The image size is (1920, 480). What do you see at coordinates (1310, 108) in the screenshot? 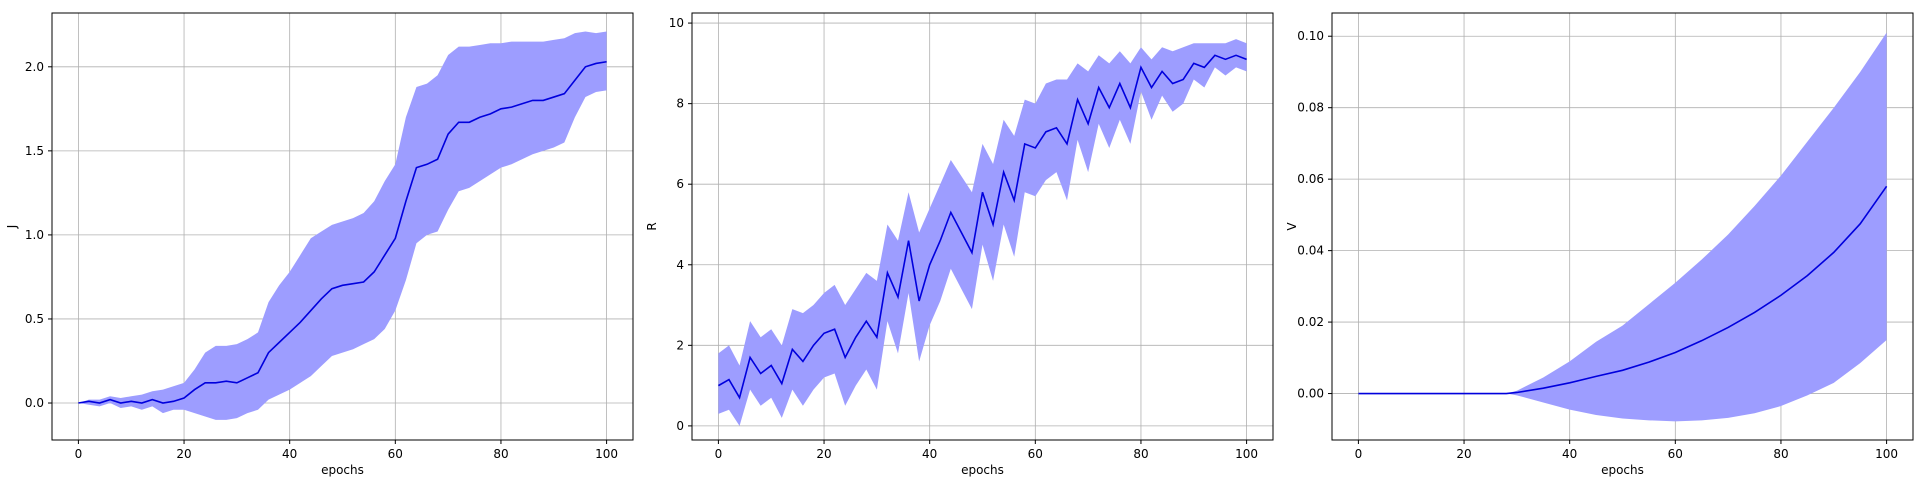
I see `y-tick-label: 0.08` at bounding box center [1310, 108].